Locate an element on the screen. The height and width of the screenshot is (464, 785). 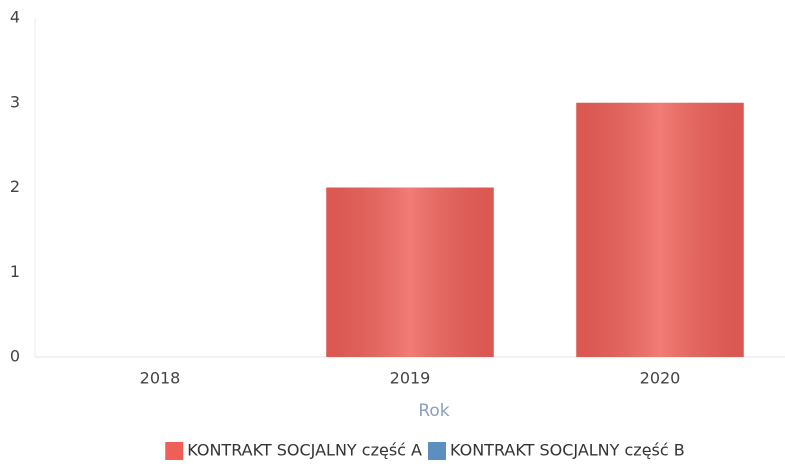
y-tick-label: 0 is located at coordinates (15, 356).